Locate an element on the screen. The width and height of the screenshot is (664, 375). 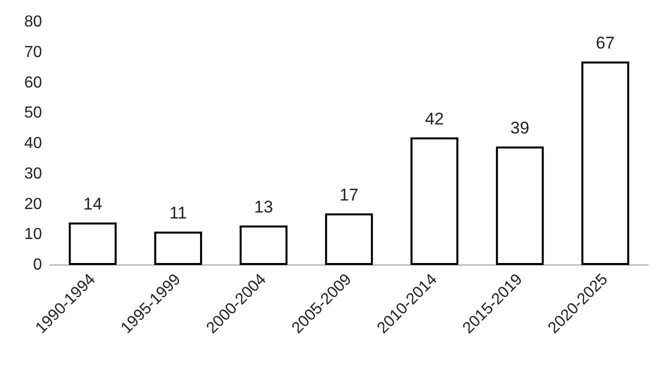
y-tick-label: 40 is located at coordinates (33, 143).